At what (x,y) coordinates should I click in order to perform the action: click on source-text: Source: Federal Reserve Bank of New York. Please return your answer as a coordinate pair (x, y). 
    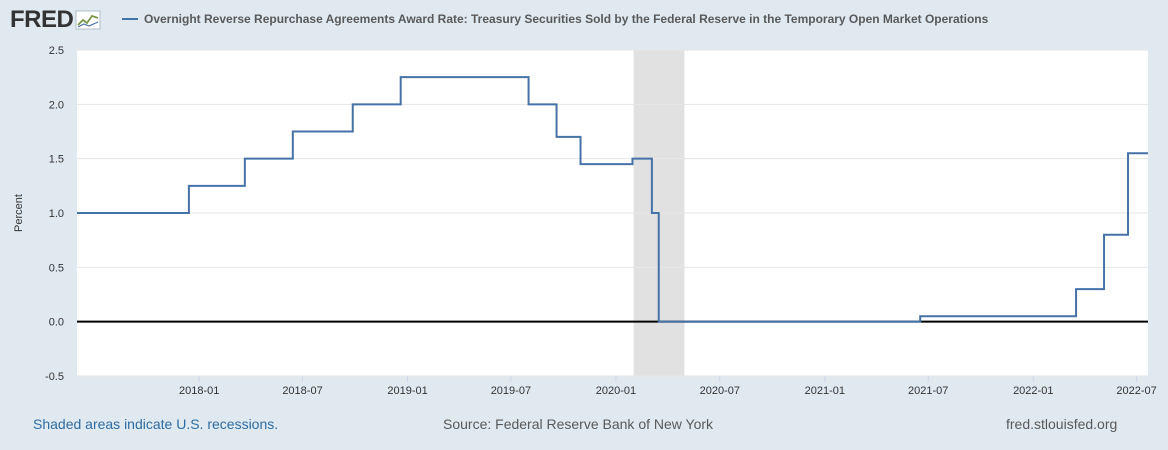
    Looking at the image, I should click on (578, 424).